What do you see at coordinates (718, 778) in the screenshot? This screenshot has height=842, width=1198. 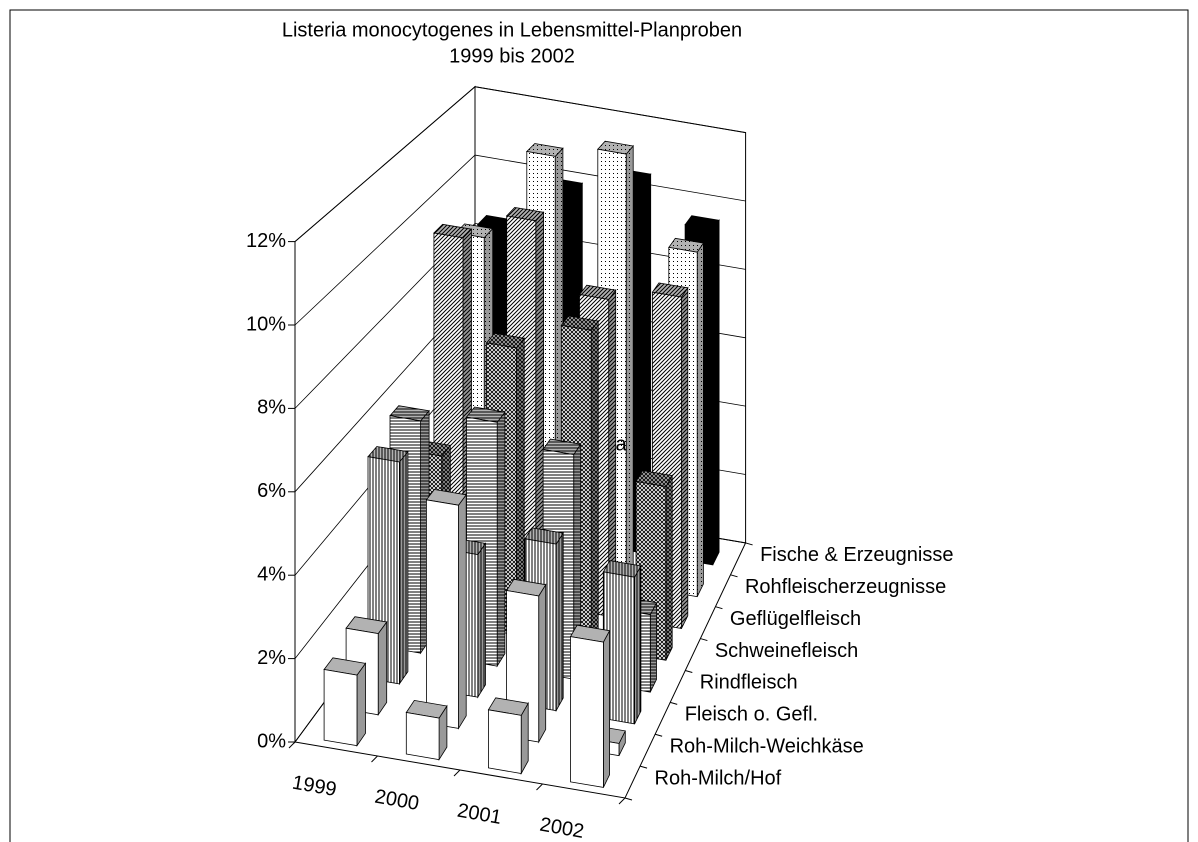 I see `legend-label: Roh-Milch/Hof` at bounding box center [718, 778].